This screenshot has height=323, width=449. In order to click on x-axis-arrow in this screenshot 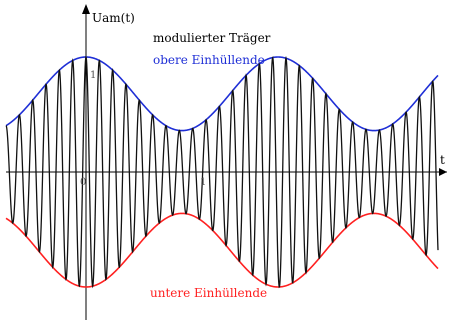, I will do `click(443, 172)`.